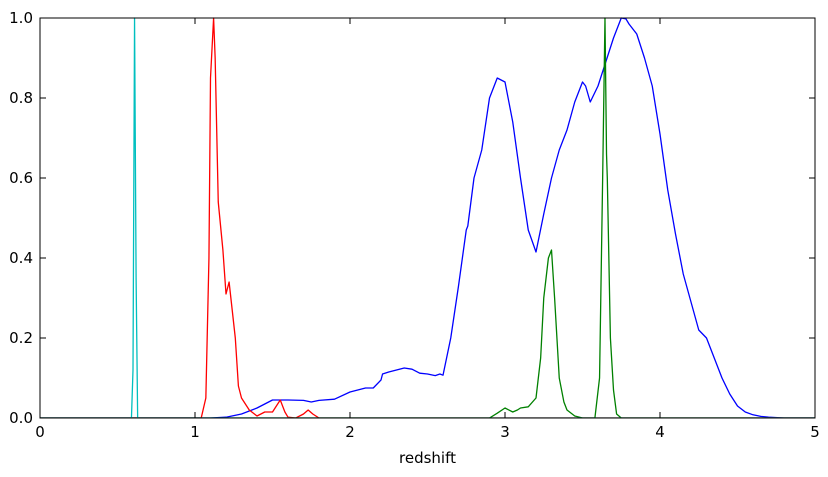 The height and width of the screenshot is (477, 828). Describe the element at coordinates (21, 338) in the screenshot. I see `y-tick-label: 0.2` at that location.